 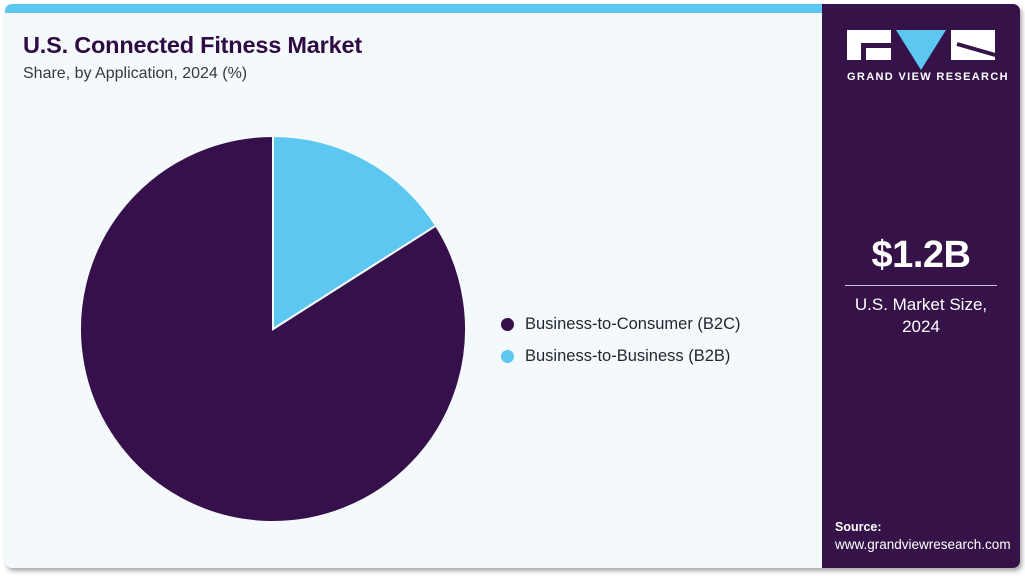 I want to click on legend-swatch-b2b, so click(x=507, y=356).